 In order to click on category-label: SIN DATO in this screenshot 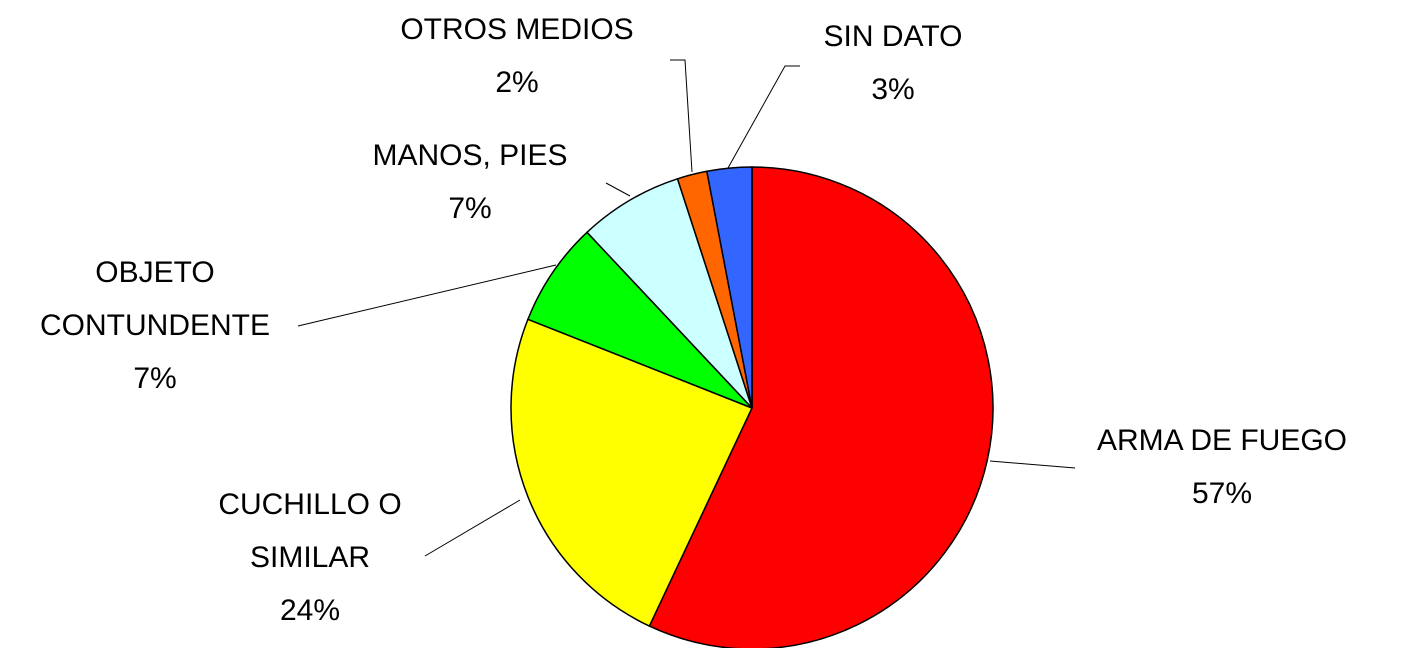, I will do `click(893, 36)`.